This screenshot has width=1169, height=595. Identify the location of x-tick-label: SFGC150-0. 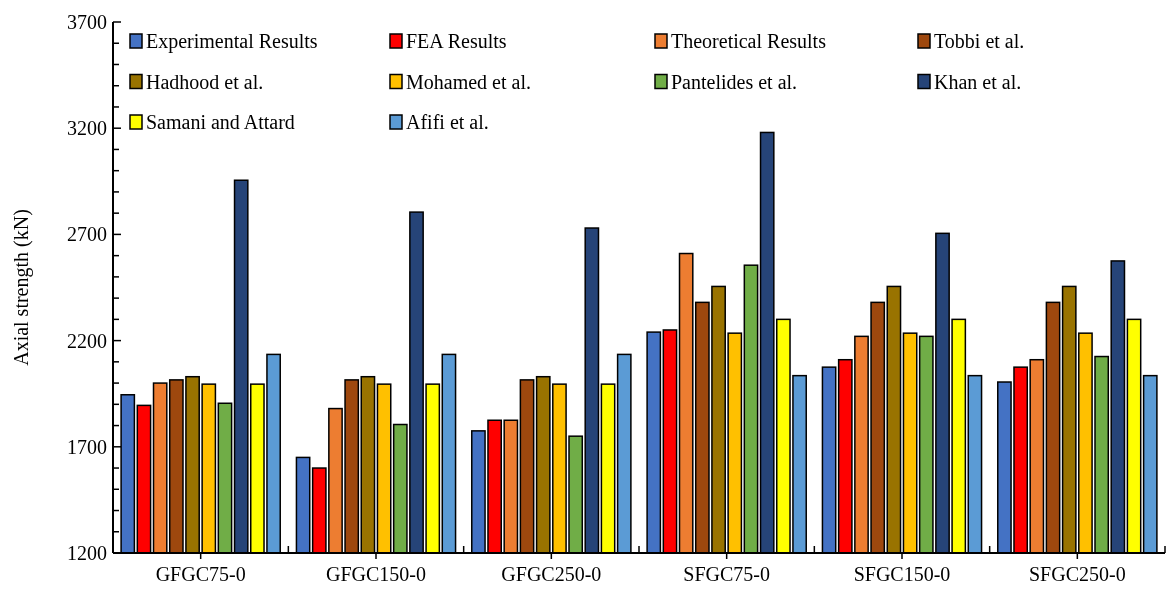
(902, 574).